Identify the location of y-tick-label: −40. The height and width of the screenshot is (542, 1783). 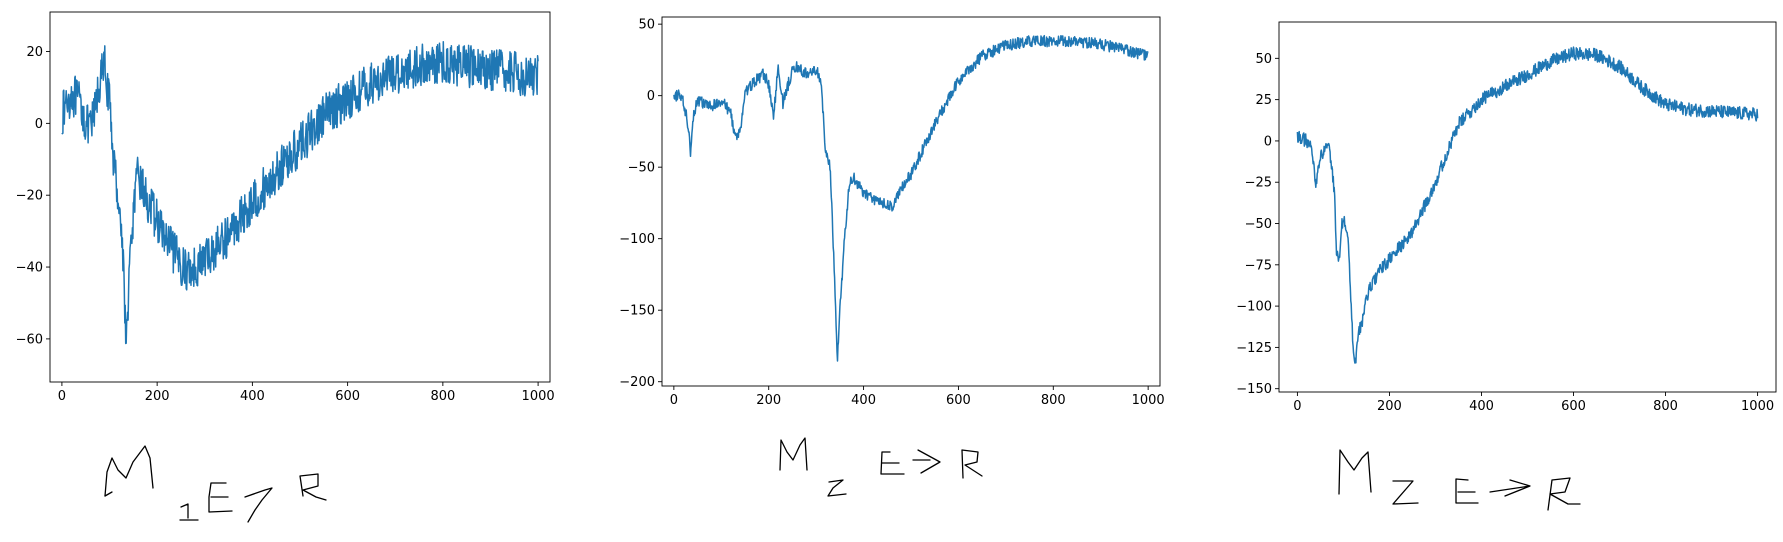
(29, 268).